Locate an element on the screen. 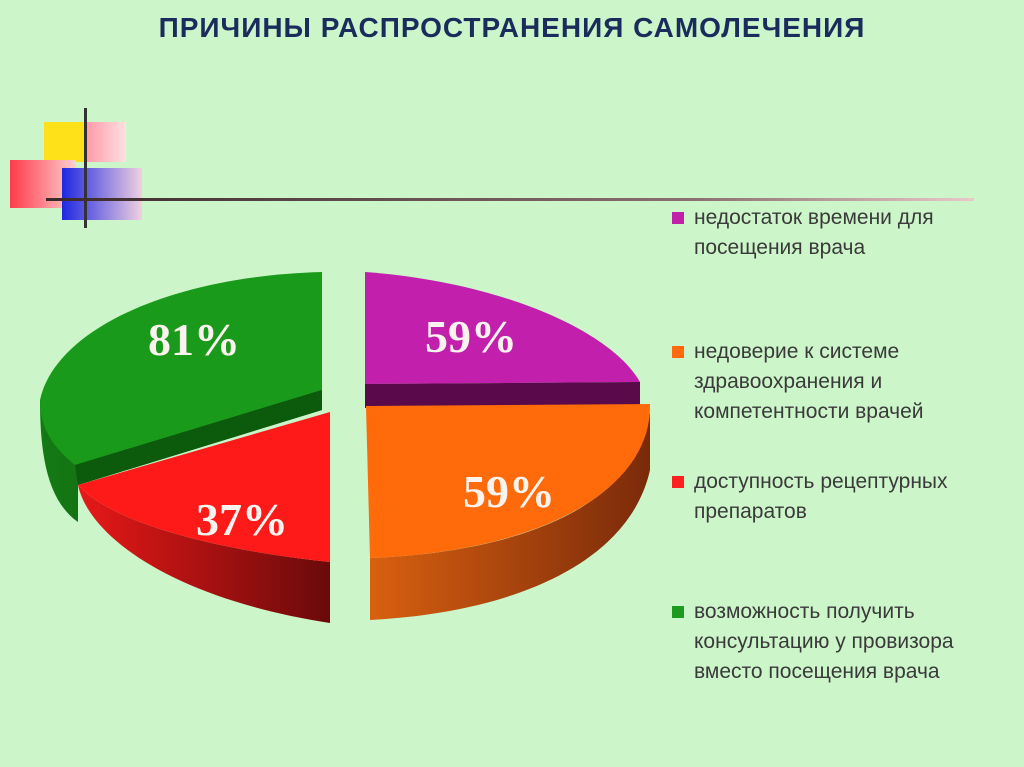 Image resolution: width=1024 pixels, height=767 pixels. slice-orange is located at coordinates (508, 481).